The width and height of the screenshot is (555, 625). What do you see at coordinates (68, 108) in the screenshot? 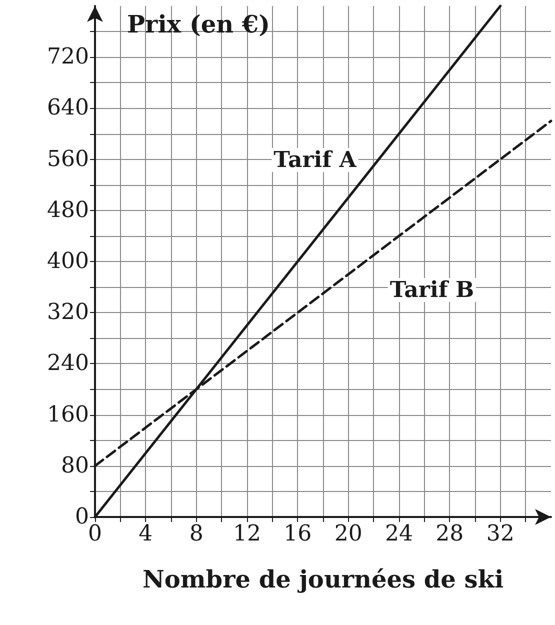
I see `y-tick-label: 640` at bounding box center [68, 108].